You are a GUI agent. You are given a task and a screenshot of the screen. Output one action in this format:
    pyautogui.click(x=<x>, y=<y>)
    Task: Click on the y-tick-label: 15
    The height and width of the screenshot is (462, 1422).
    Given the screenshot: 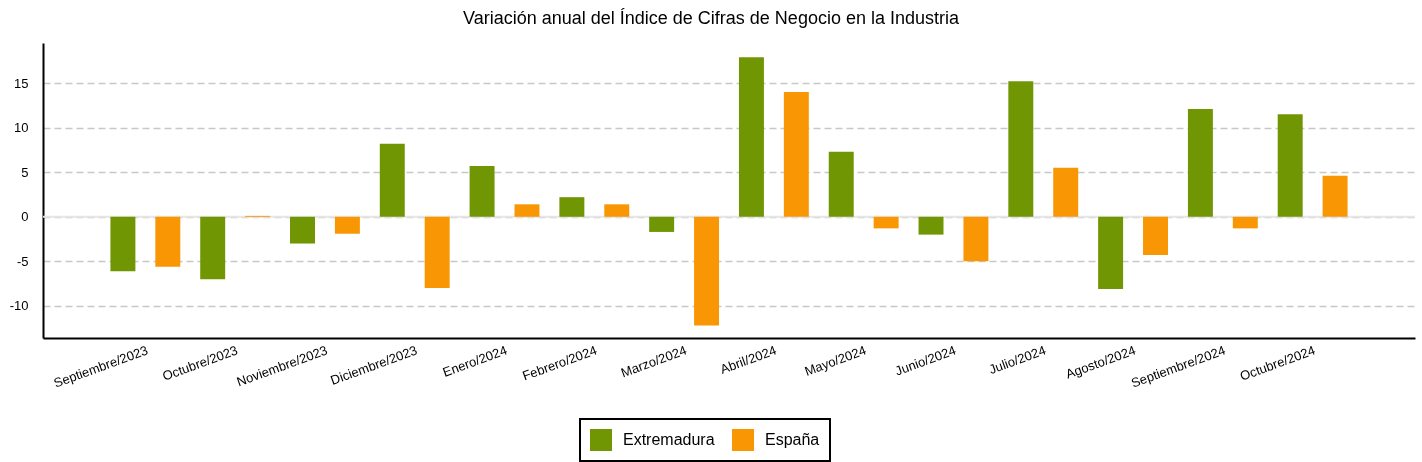 What is the action you would take?
    pyautogui.click(x=21, y=83)
    